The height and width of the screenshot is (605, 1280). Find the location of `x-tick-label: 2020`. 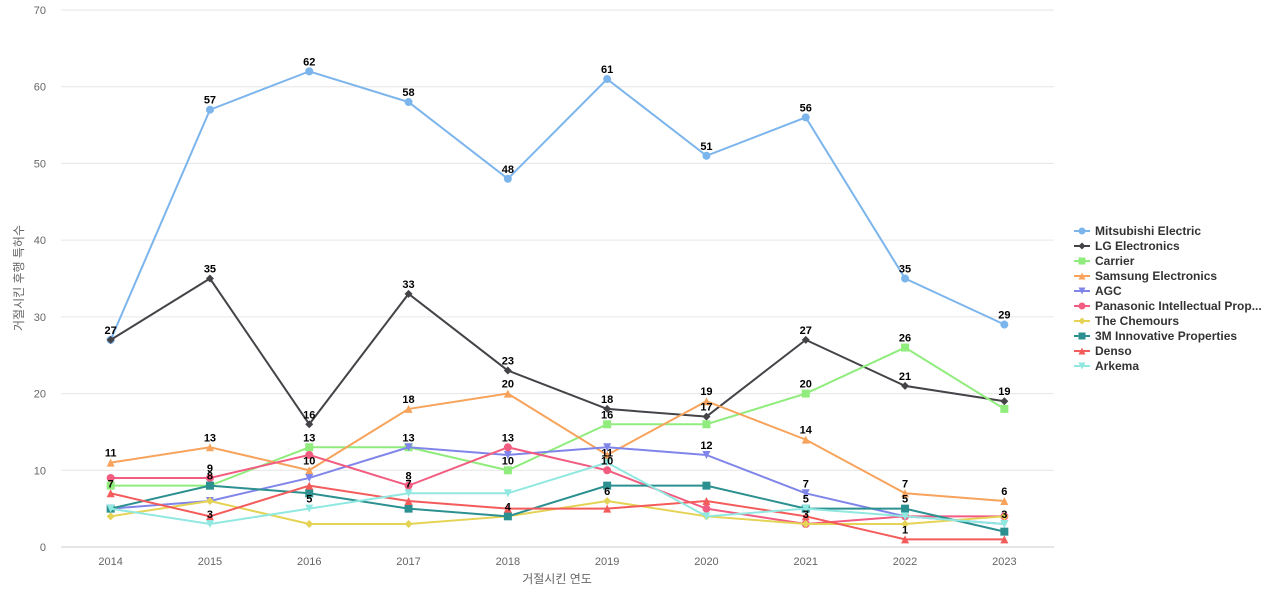

x-tick-label: 2020 is located at coordinates (706, 562).